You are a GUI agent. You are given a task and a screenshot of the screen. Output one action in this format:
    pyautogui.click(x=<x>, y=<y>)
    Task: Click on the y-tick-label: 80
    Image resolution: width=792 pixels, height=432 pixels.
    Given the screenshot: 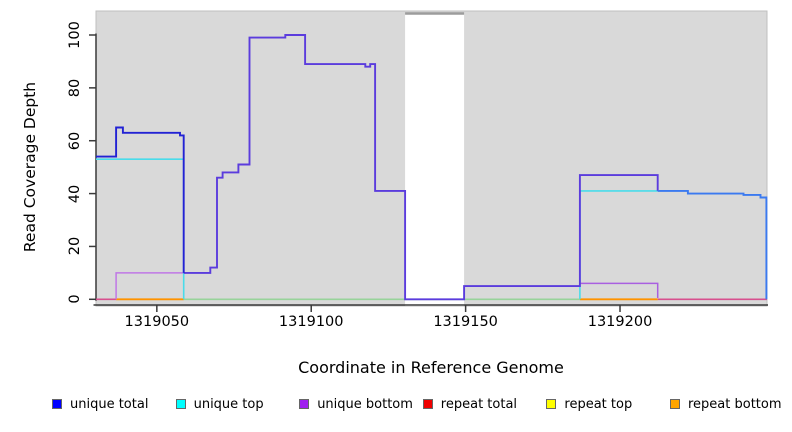 What is the action you would take?
    pyautogui.click(x=75, y=88)
    